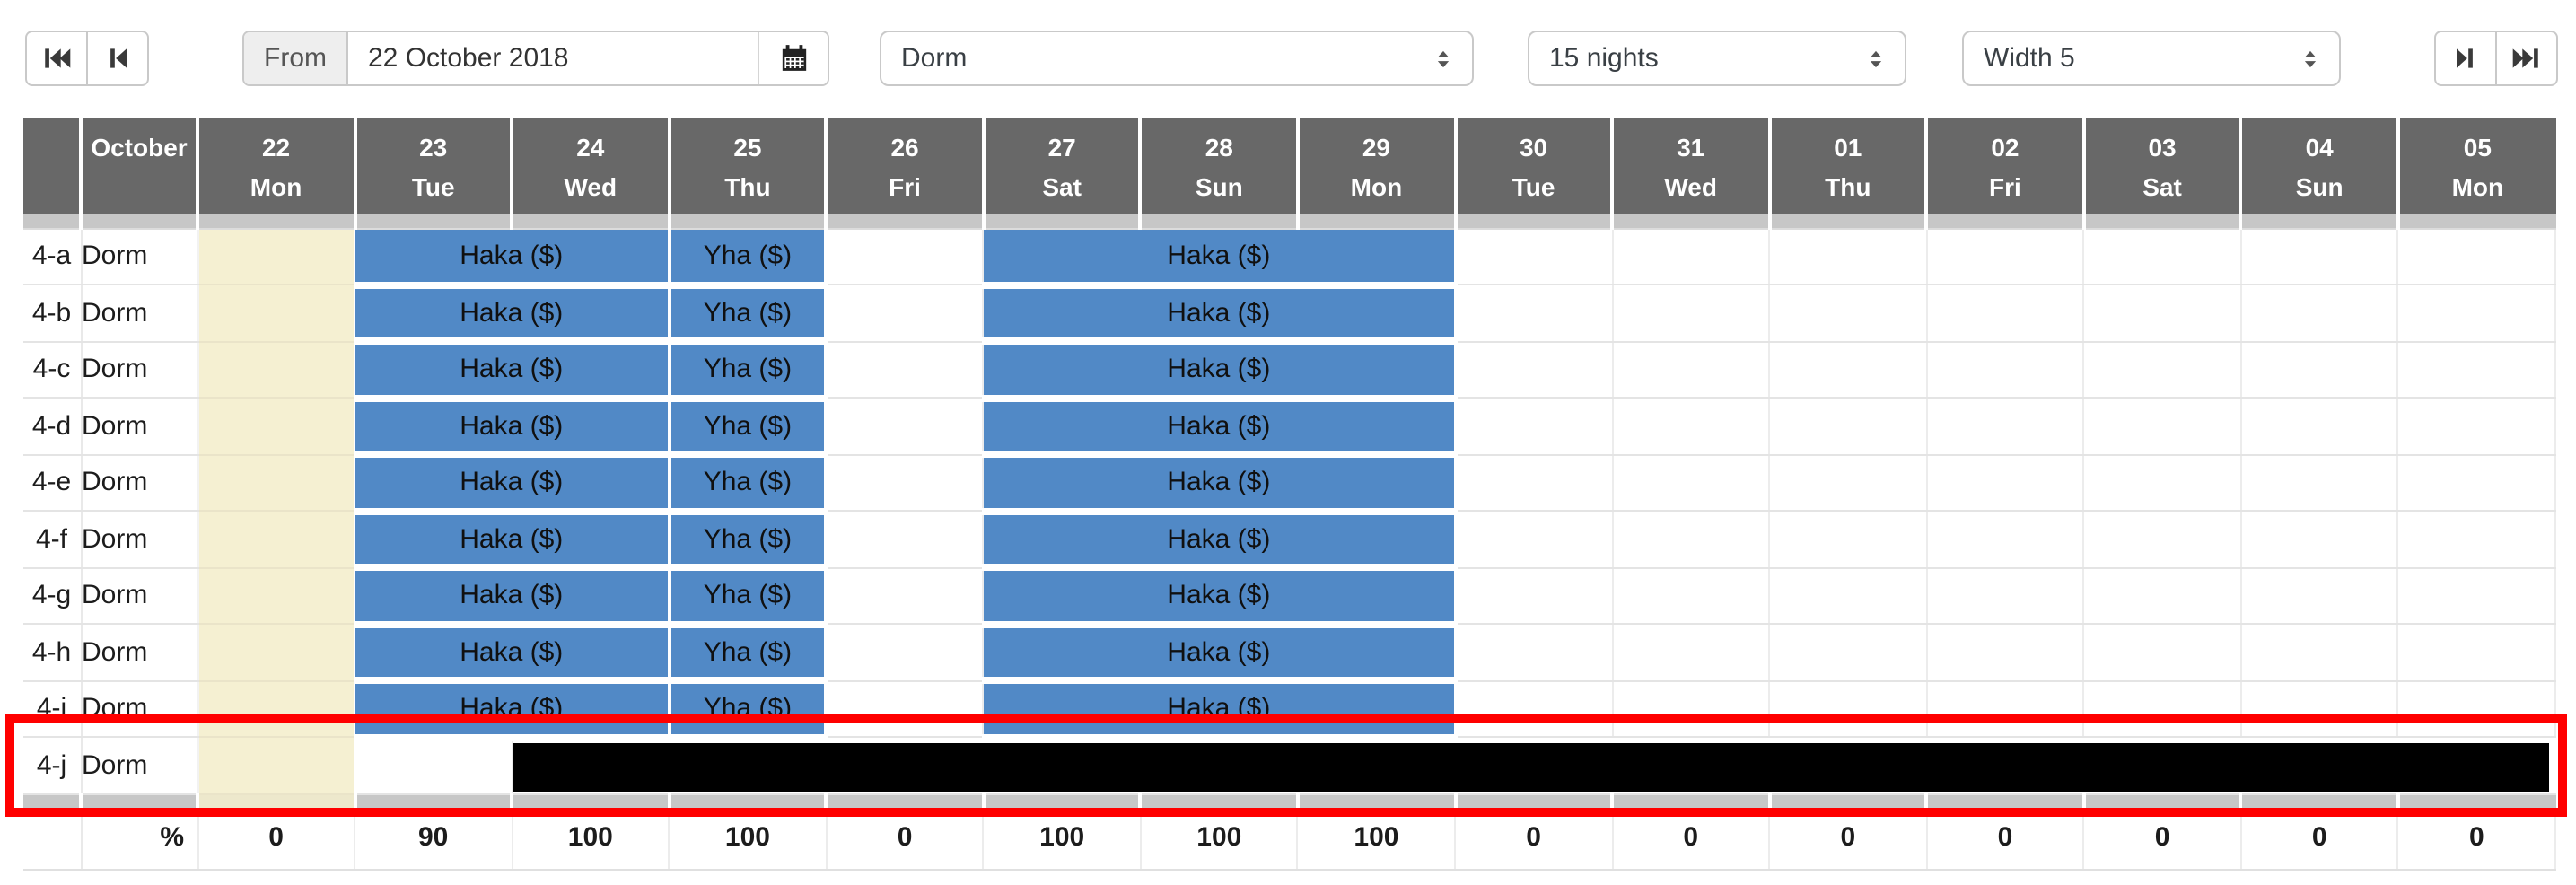 The height and width of the screenshot is (885, 2576). Describe the element at coordinates (1717, 58) in the screenshot. I see `nights-select: 15 nights` at that location.